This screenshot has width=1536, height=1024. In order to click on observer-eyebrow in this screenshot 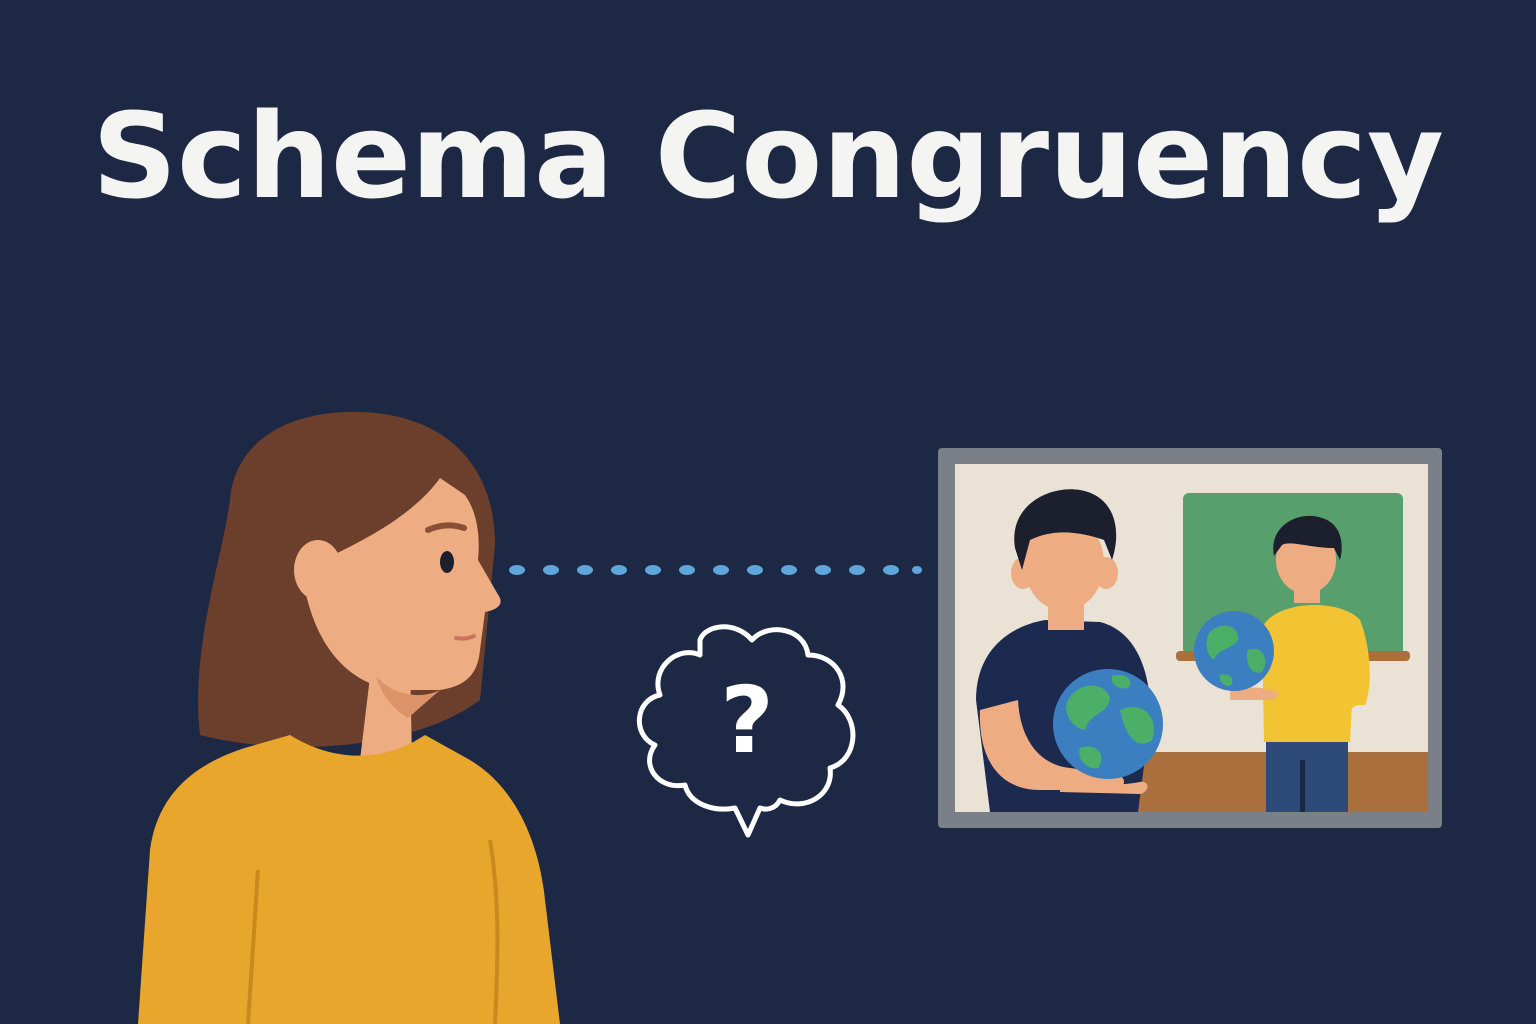, I will do `click(446, 527)`.